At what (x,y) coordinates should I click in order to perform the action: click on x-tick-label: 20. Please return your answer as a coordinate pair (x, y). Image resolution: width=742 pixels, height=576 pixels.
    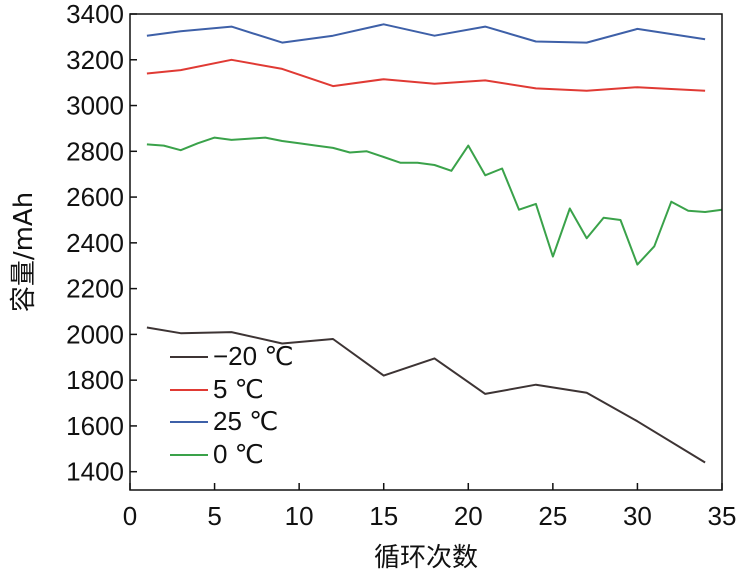
    Looking at the image, I should click on (468, 516).